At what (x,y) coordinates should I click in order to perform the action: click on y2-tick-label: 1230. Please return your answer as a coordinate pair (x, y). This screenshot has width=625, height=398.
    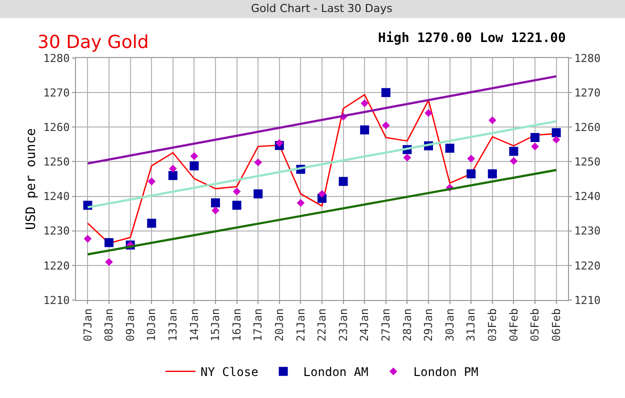
    Looking at the image, I should click on (587, 231).